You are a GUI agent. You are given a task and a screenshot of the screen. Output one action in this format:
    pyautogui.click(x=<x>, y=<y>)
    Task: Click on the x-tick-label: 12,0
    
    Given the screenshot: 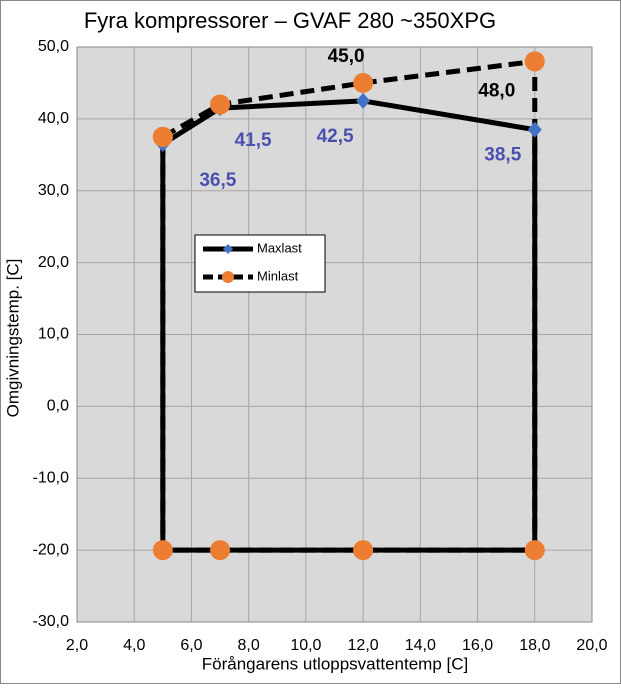 What is the action you would take?
    pyautogui.click(x=363, y=645)
    